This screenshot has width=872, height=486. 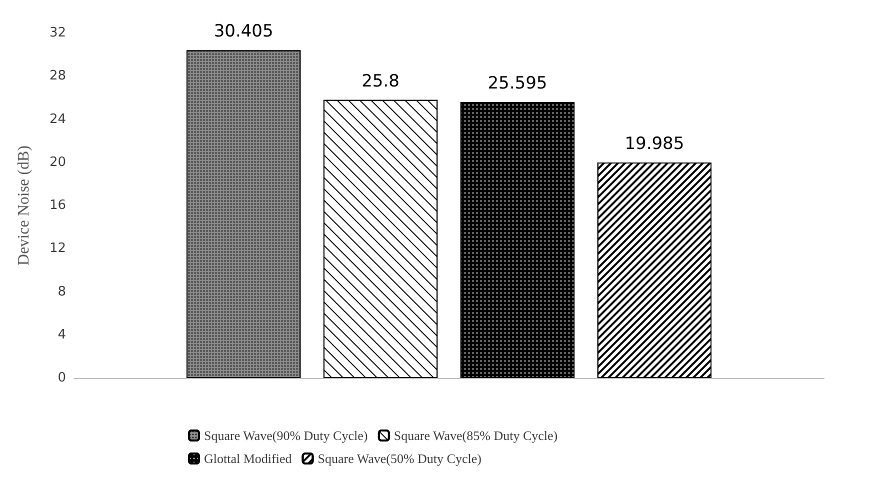 I want to click on y-tick-label: 8, so click(x=62, y=292).